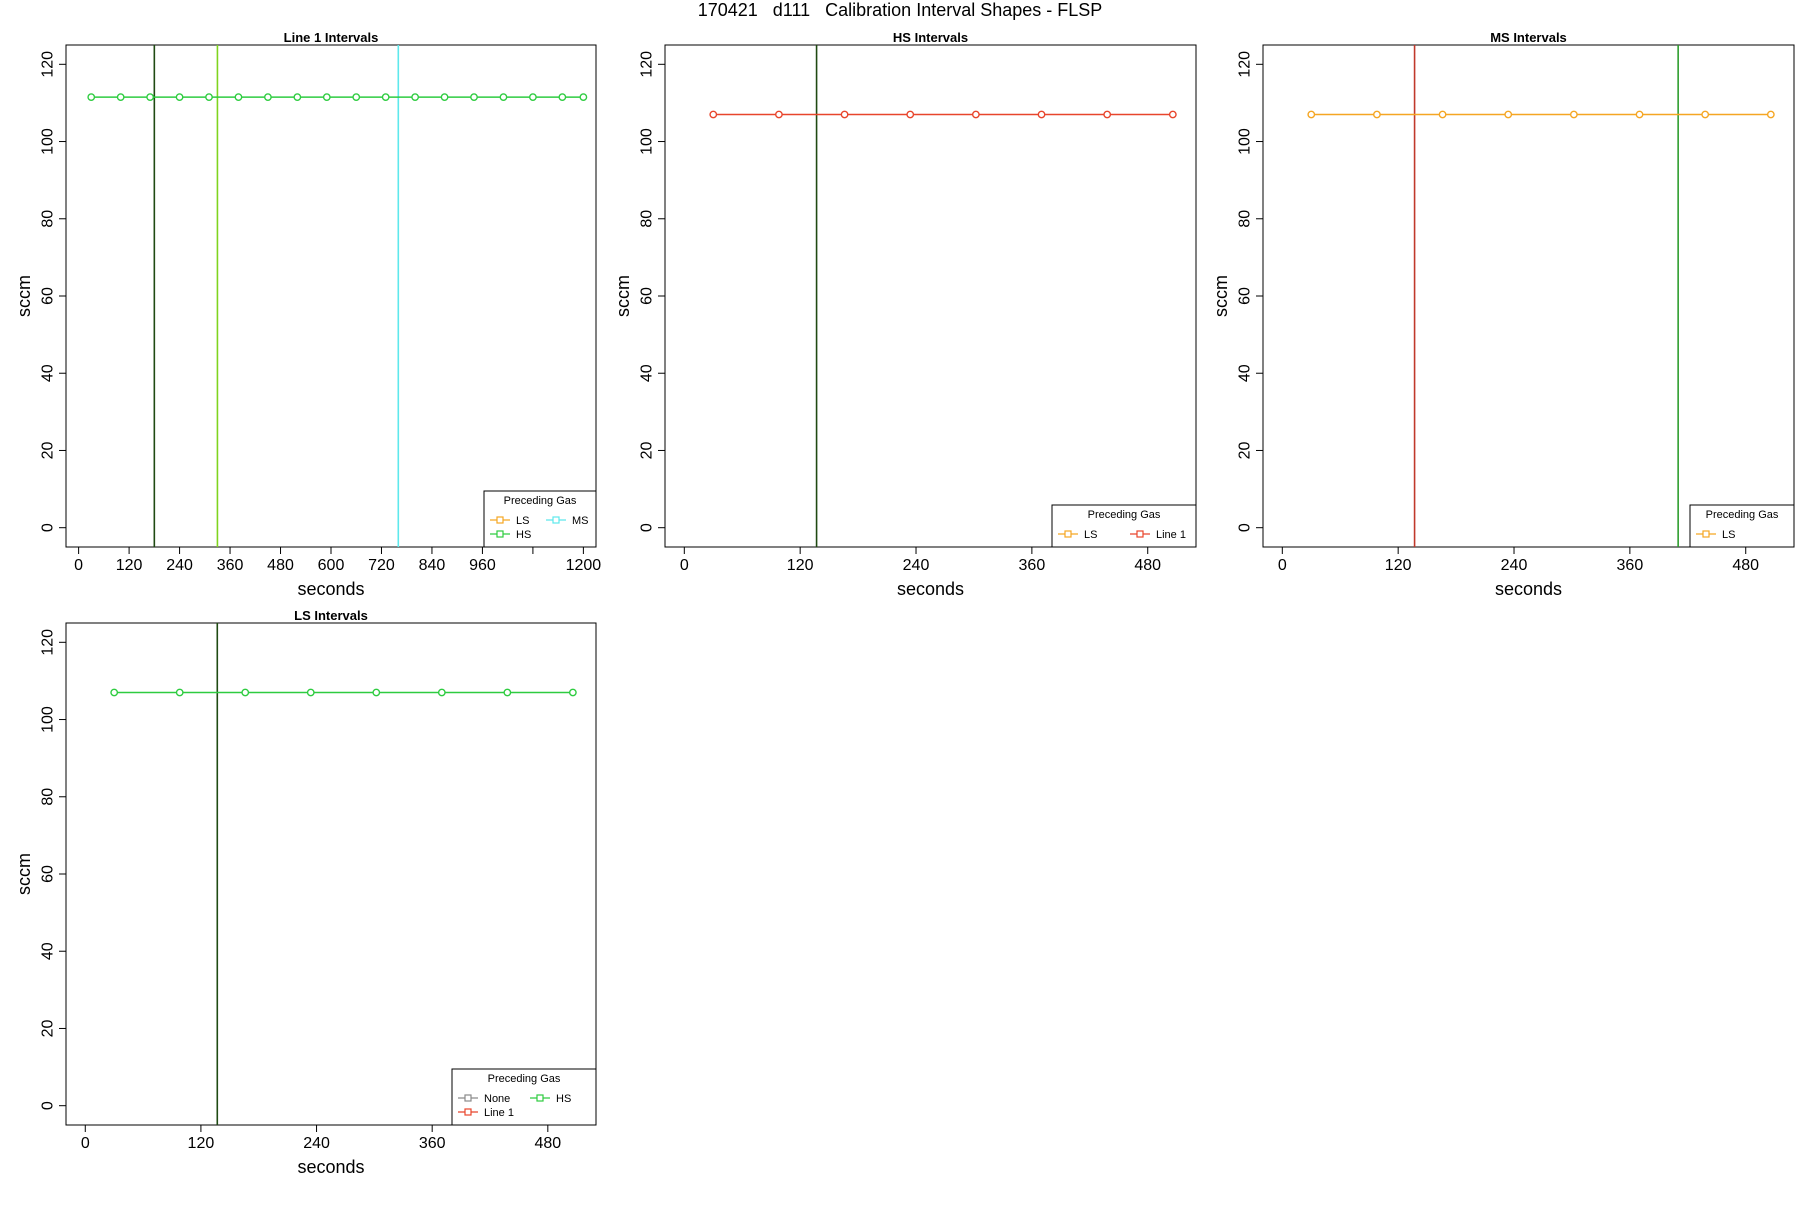  Describe the element at coordinates (580, 521) in the screenshot. I see `legend-entry-label: MS` at that location.